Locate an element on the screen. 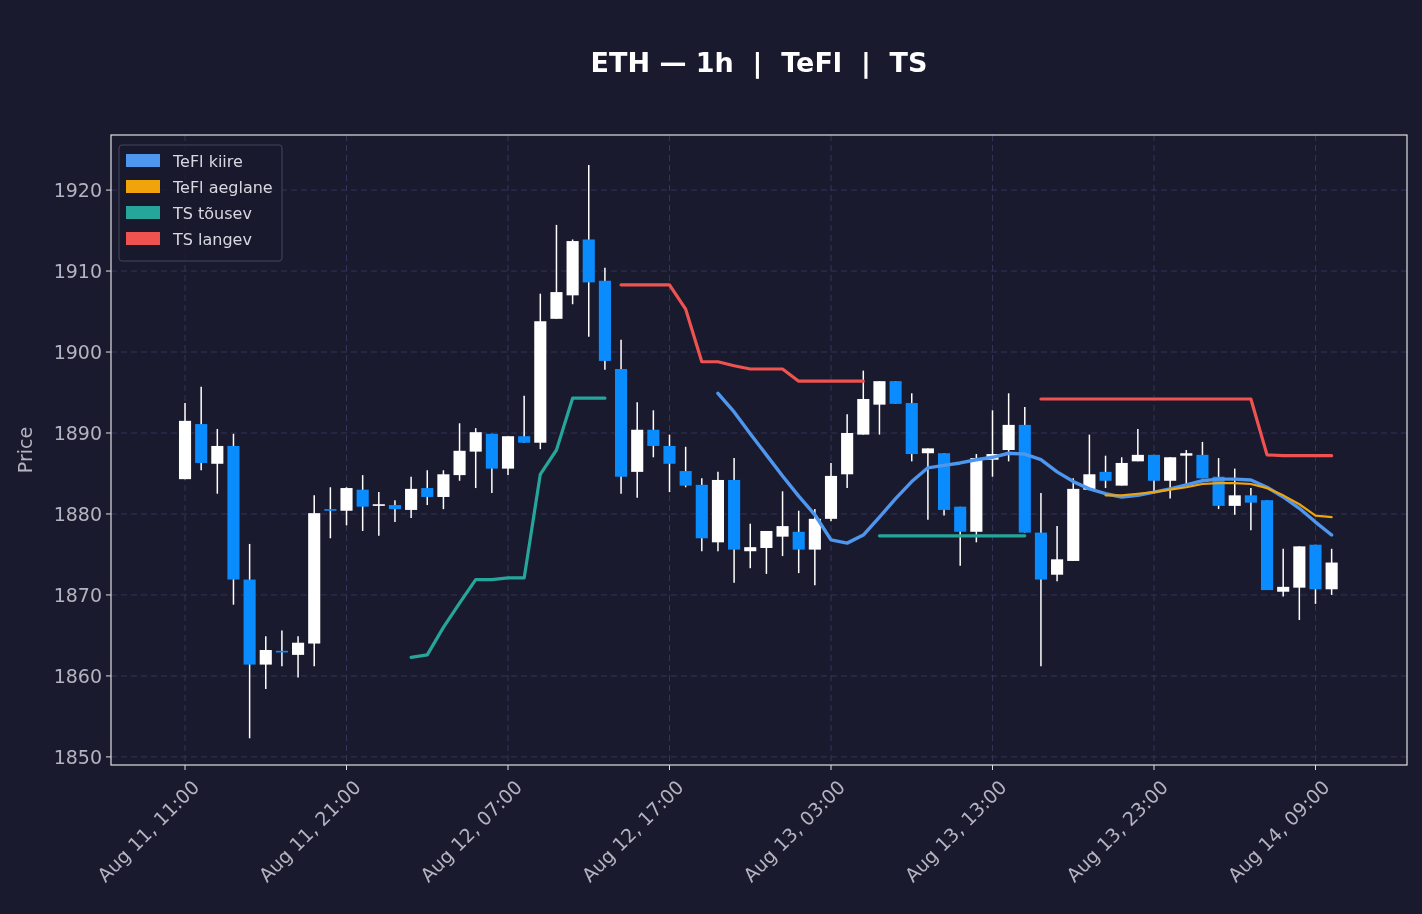 This screenshot has height=914, width=1422. y-tick-label: 1860 is located at coordinates (77, 675).